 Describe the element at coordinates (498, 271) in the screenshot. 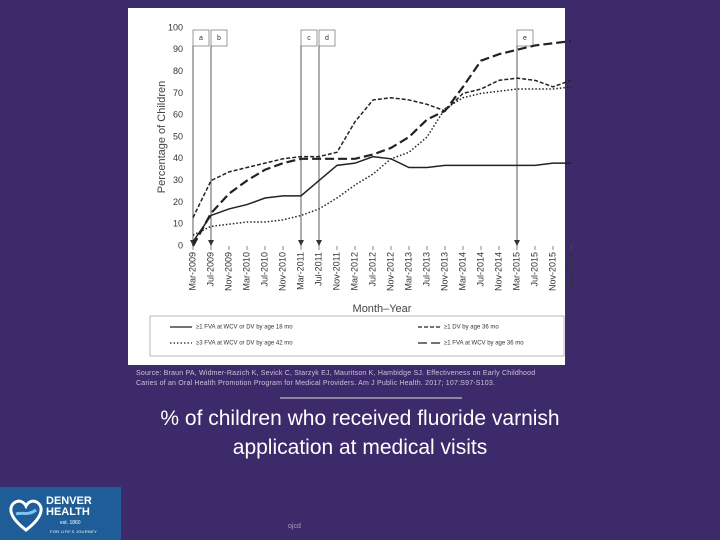

I see `x-tick-label: Nov-2014` at that location.